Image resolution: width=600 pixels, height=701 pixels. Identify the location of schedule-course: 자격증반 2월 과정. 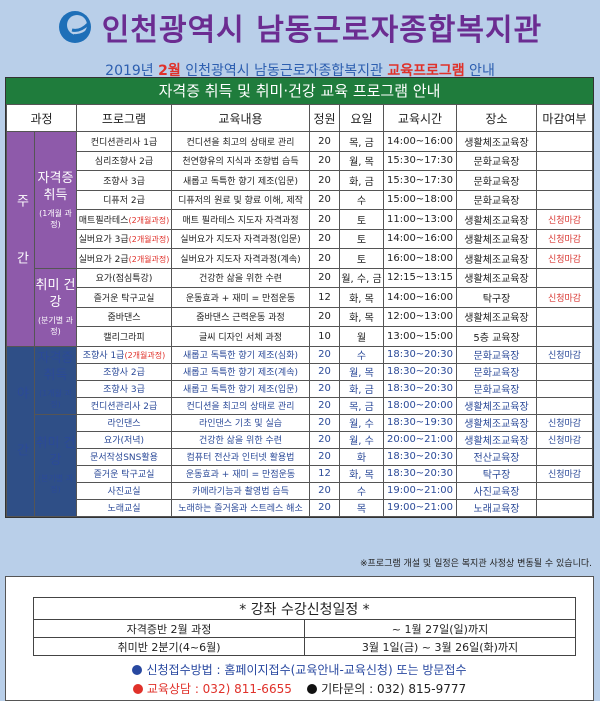
(169, 628).